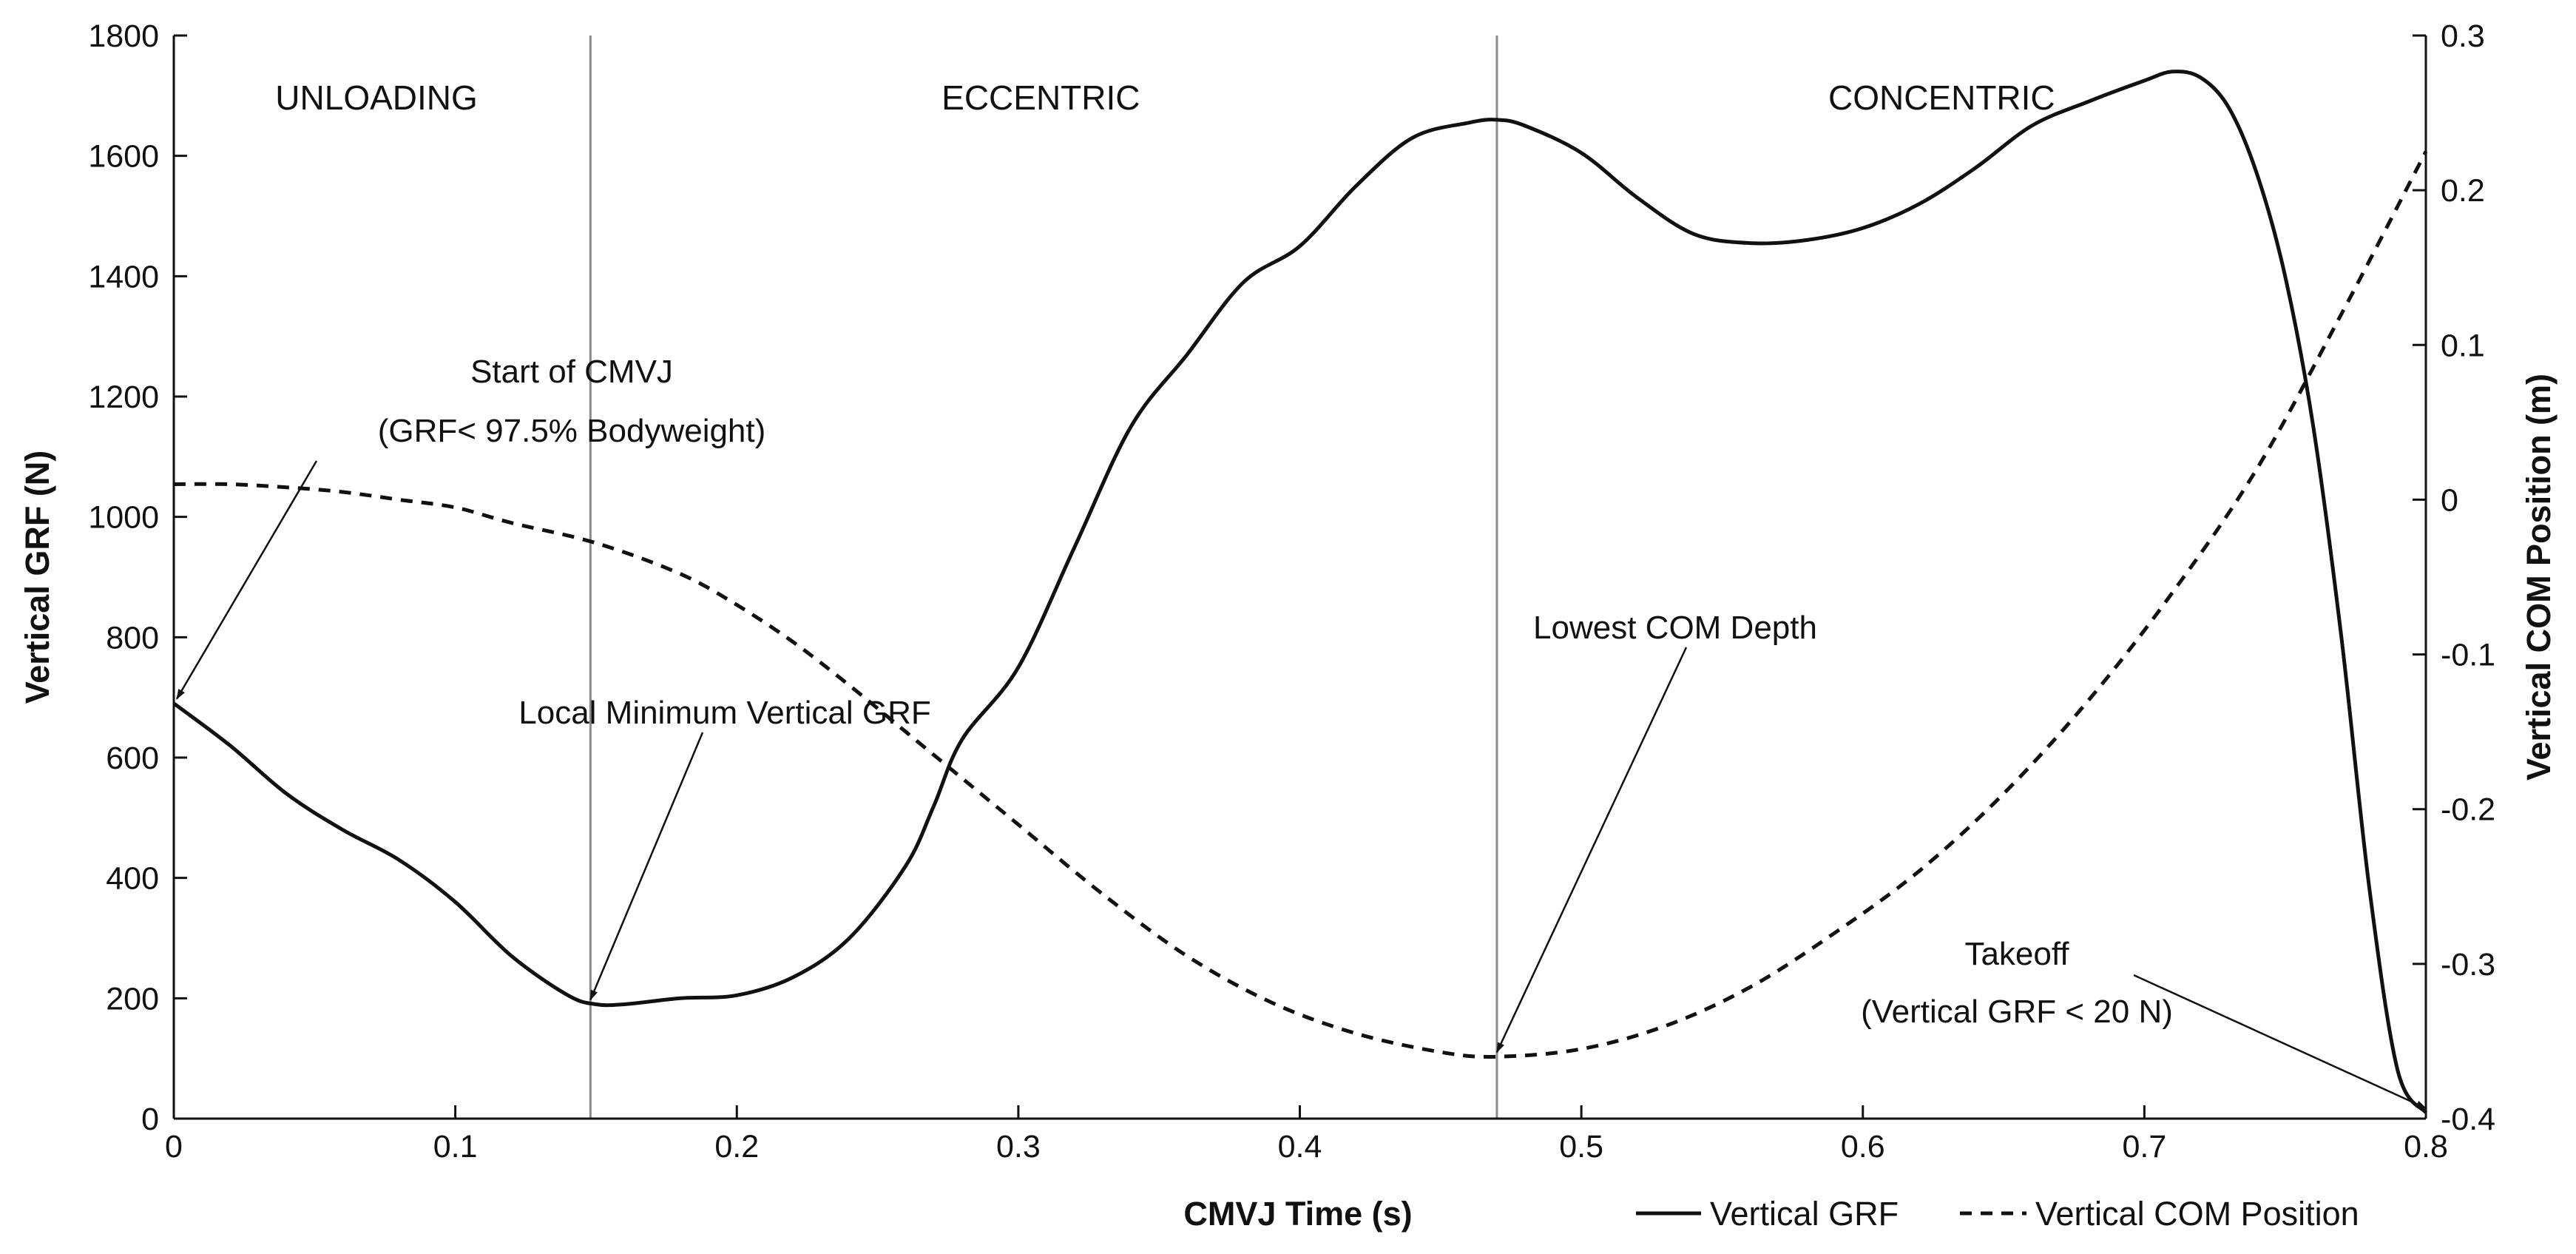  Describe the element at coordinates (2197, 1214) in the screenshot. I see `legend-com-label: Vertical COM Position` at that location.